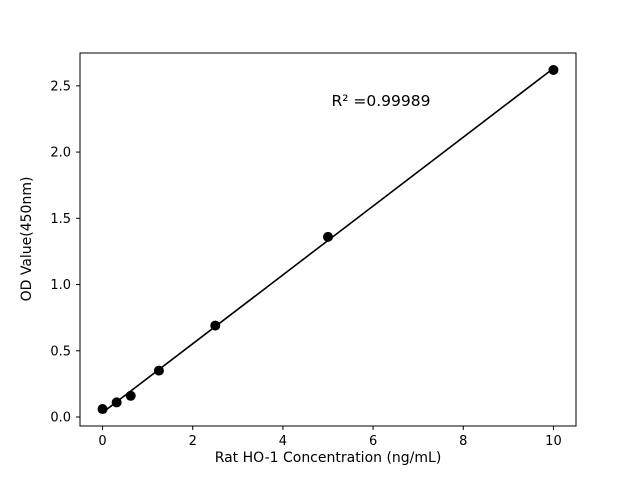 This screenshot has width=640, height=480. Describe the element at coordinates (102, 441) in the screenshot. I see `x-tick-label: 0` at that location.